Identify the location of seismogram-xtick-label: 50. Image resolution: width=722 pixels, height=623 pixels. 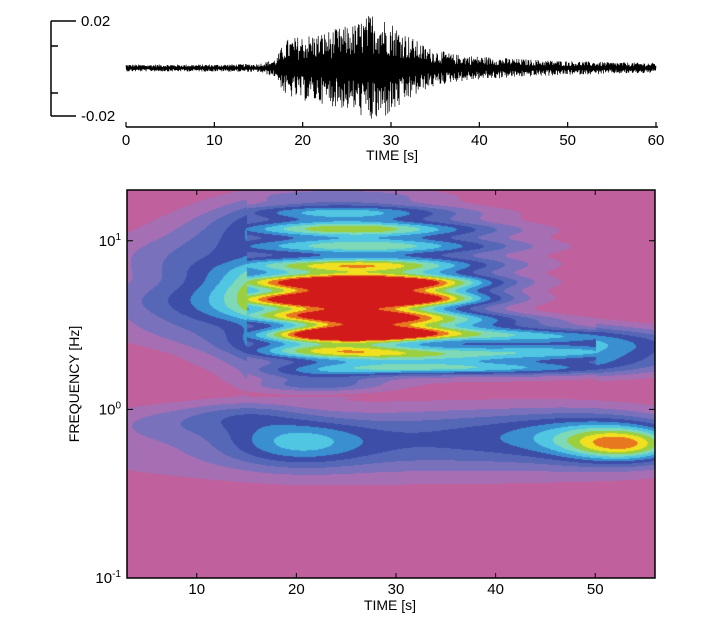
(567, 140).